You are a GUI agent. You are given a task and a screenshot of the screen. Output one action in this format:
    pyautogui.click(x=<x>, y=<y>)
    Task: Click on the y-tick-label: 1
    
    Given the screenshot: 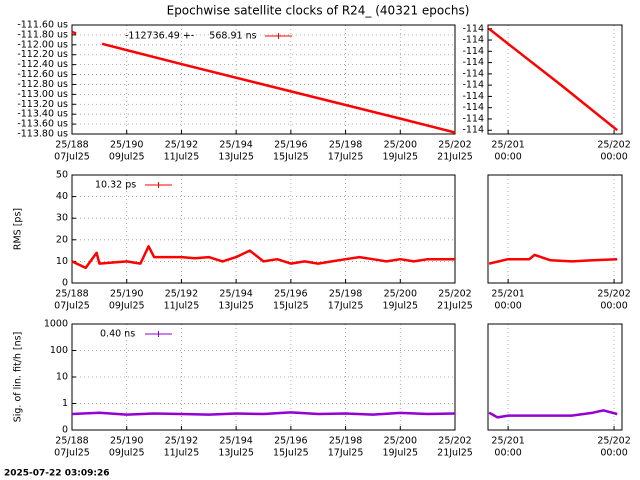 What is the action you would take?
    pyautogui.click(x=65, y=403)
    